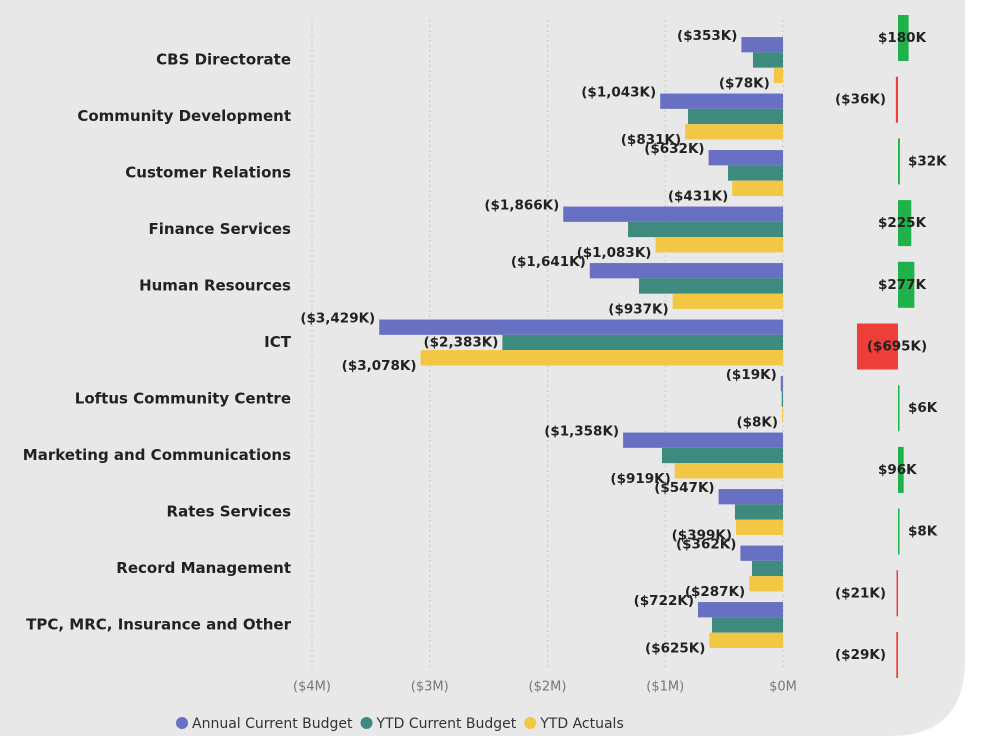 This screenshot has width=986, height=736. Describe the element at coordinates (860, 593) in the screenshot. I see `variance-label: ($21K)` at that location.